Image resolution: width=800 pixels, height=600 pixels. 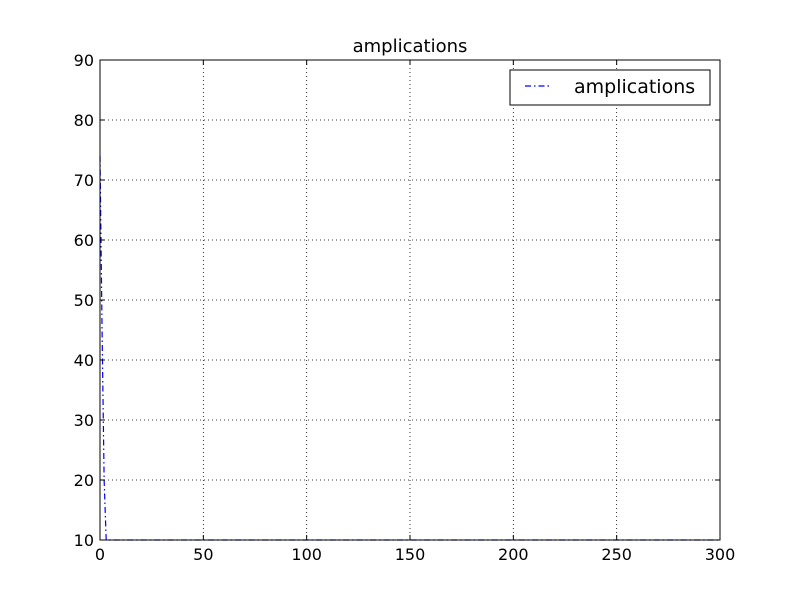 What do you see at coordinates (84, 420) in the screenshot?
I see `y-tick-label: 30` at bounding box center [84, 420].